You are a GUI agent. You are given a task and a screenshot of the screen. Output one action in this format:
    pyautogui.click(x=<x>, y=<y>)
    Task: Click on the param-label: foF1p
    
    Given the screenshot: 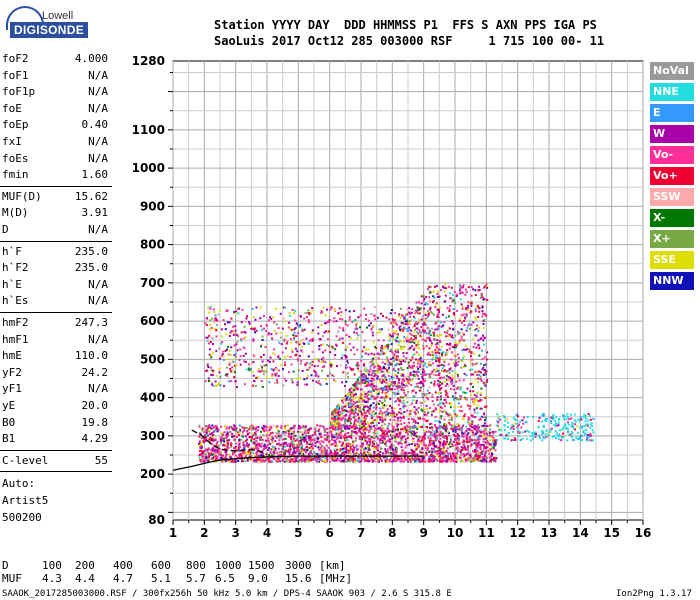 What is the action you would take?
    pyautogui.click(x=19, y=92)
    